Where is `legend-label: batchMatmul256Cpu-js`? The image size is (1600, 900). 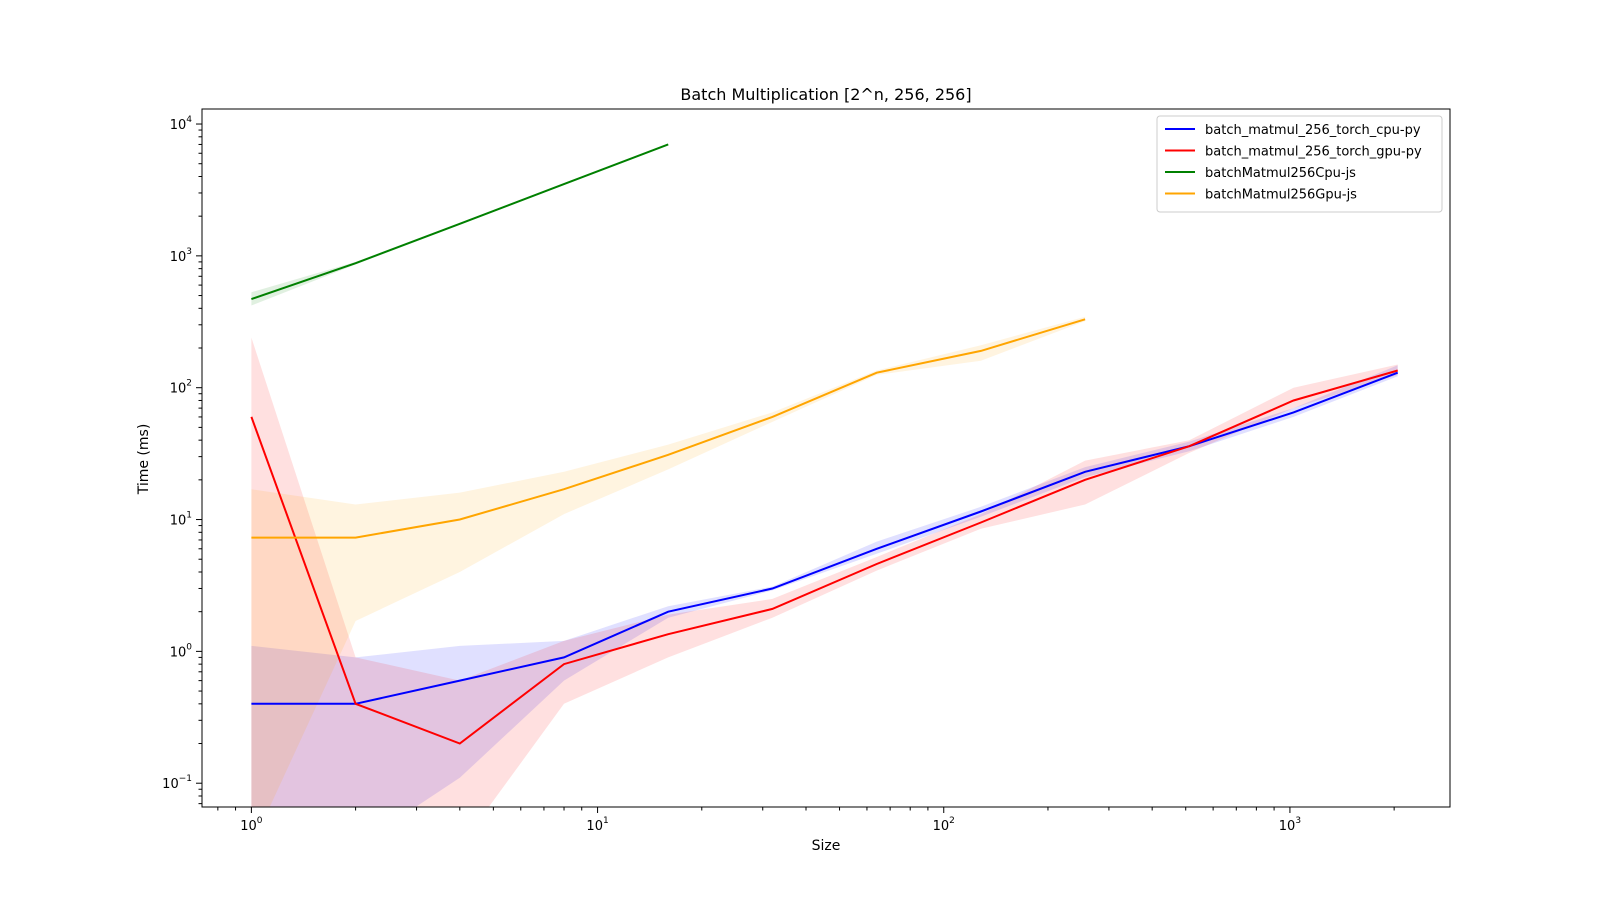 legend-label: batchMatmul256Cpu-js is located at coordinates (1280, 173).